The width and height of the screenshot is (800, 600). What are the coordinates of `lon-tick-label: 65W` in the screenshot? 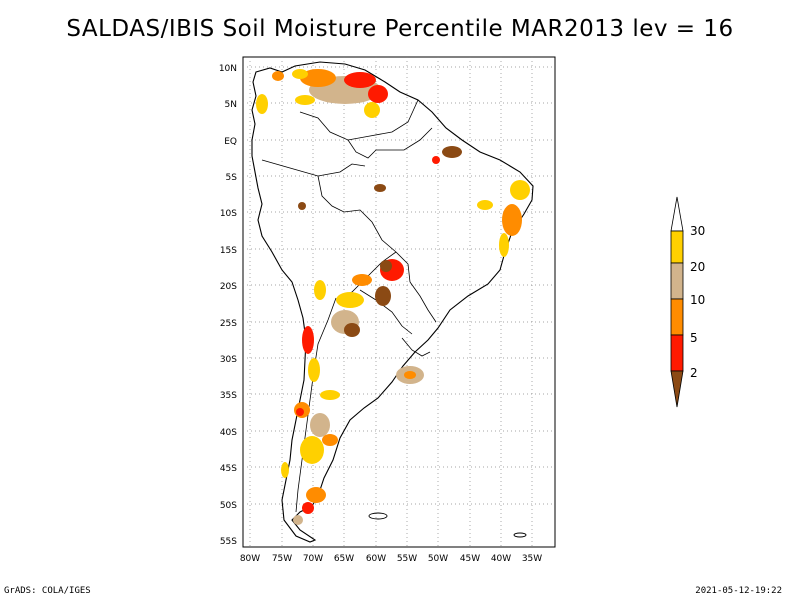 It's located at (344, 559).